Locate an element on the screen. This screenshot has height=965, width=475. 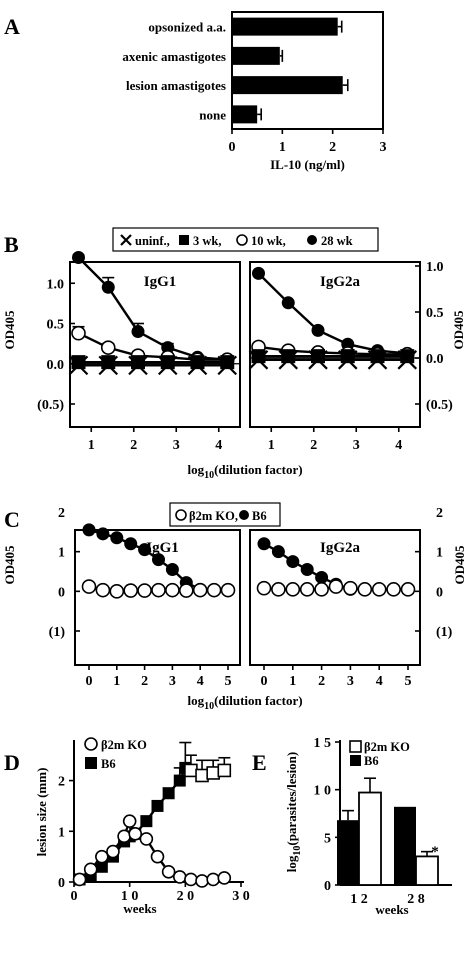
legend: uninf., 3 wk, 10 wk, 28 wk is located at coordinates (245, 239).